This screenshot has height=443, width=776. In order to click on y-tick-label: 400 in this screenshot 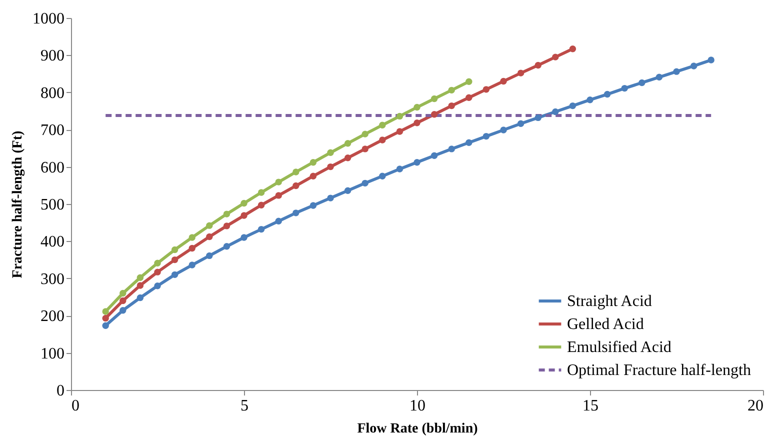, I will do `click(52, 242)`.